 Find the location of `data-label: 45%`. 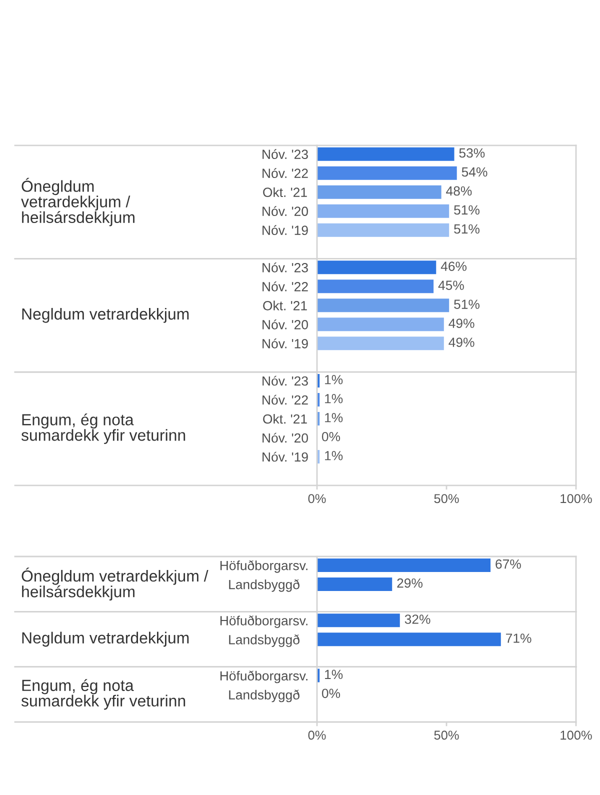

data-label: 45% is located at coordinates (451, 285).